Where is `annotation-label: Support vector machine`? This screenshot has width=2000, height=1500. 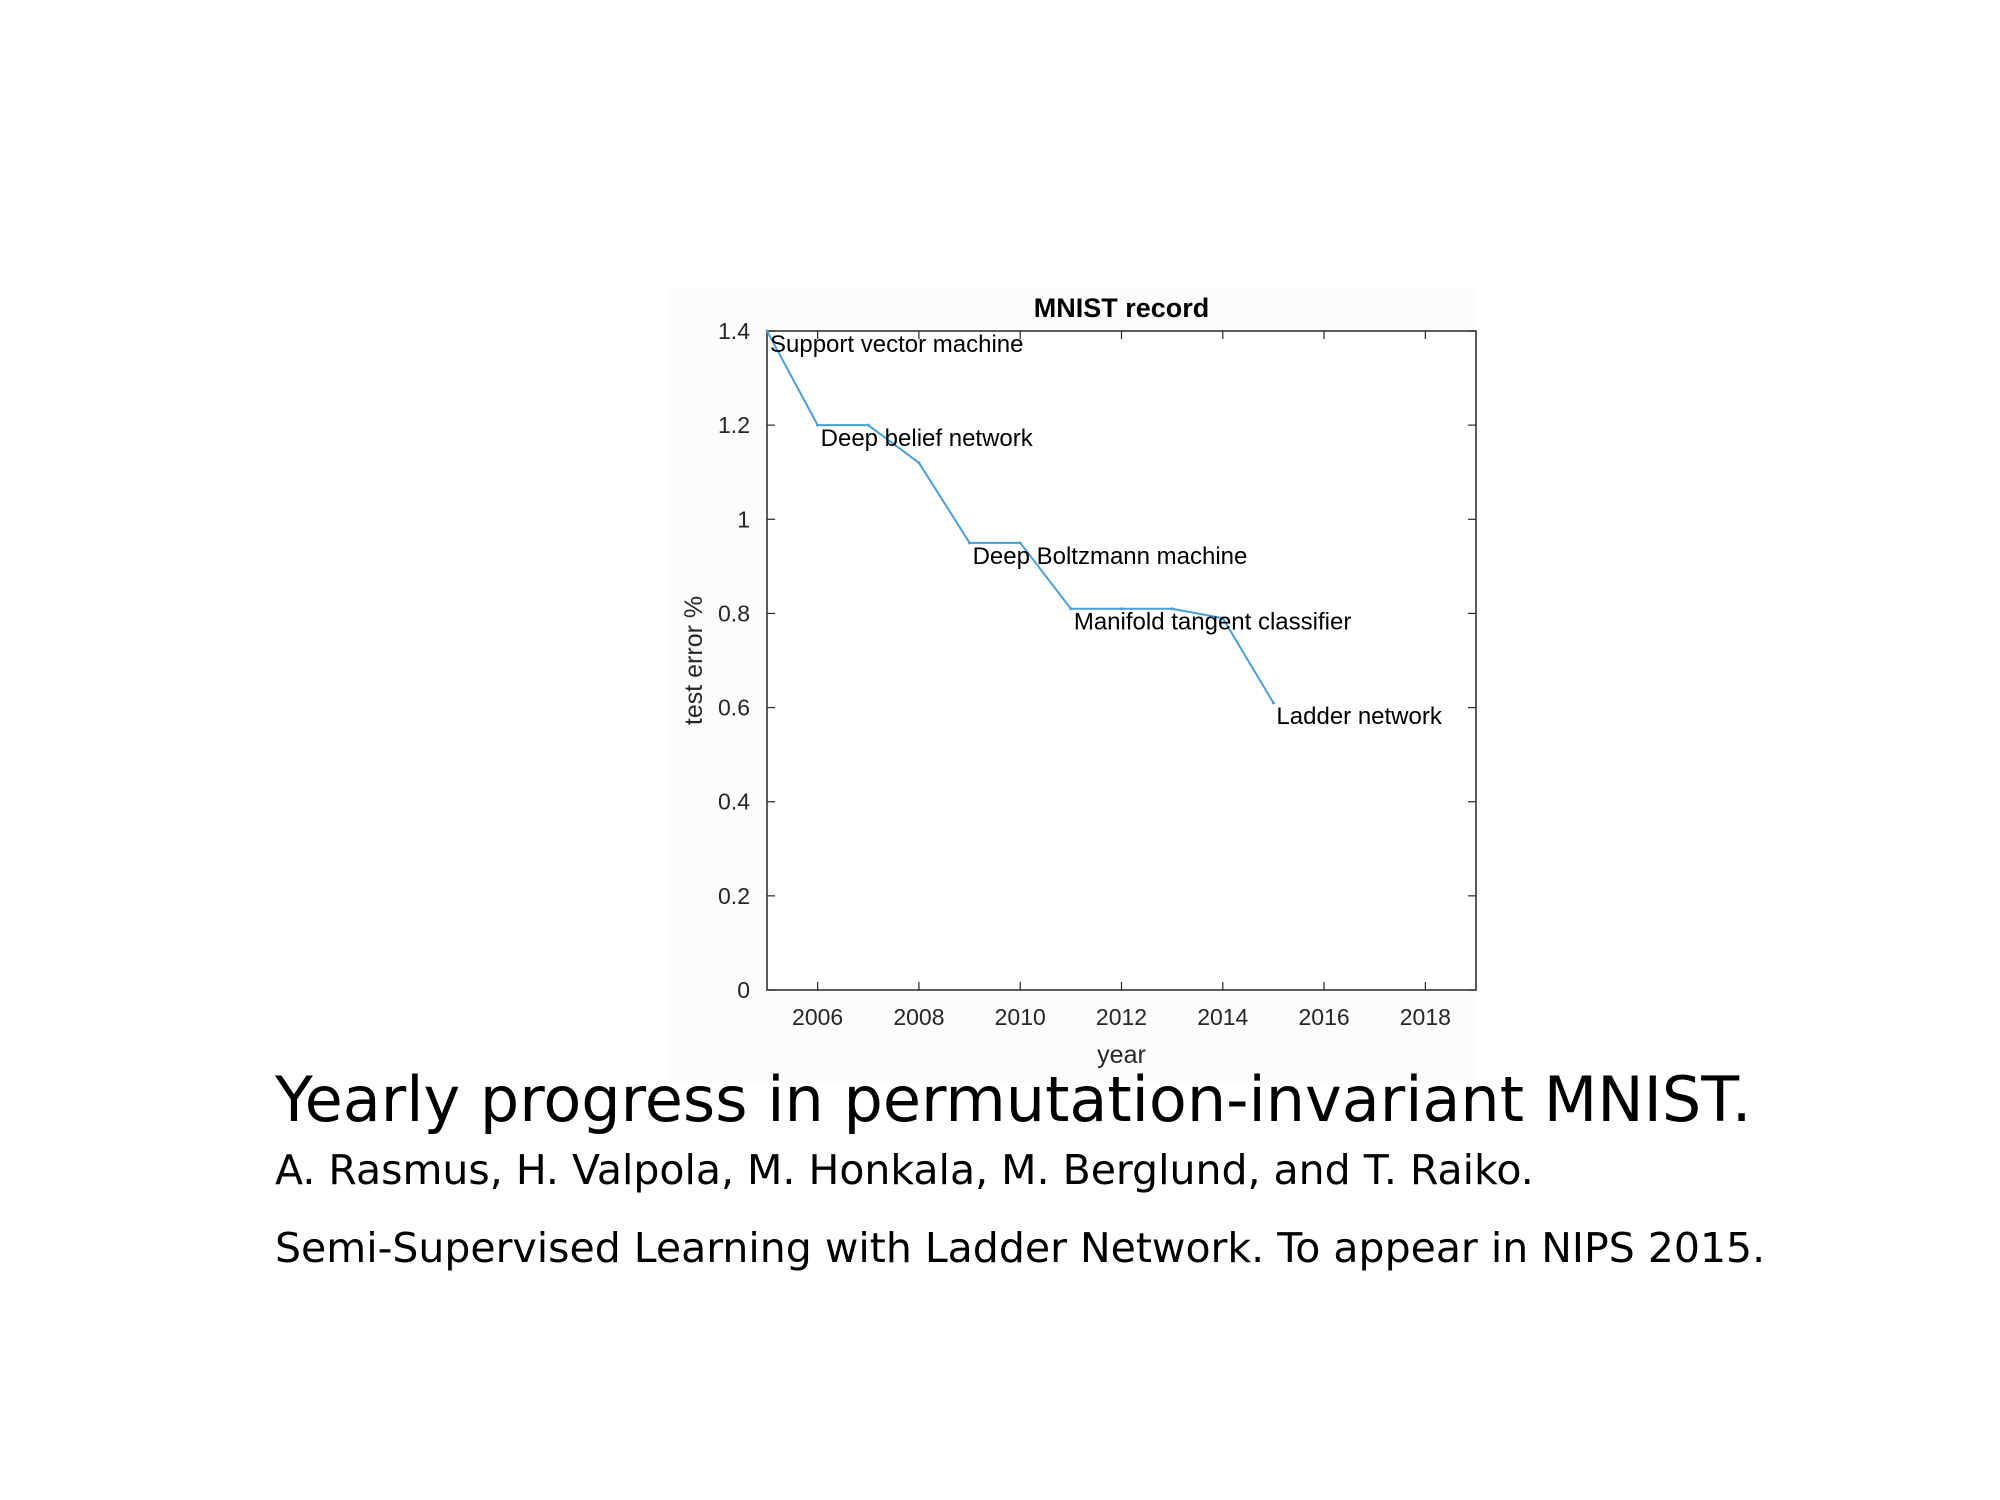
annotation-label: Support vector machine is located at coordinates (896, 344).